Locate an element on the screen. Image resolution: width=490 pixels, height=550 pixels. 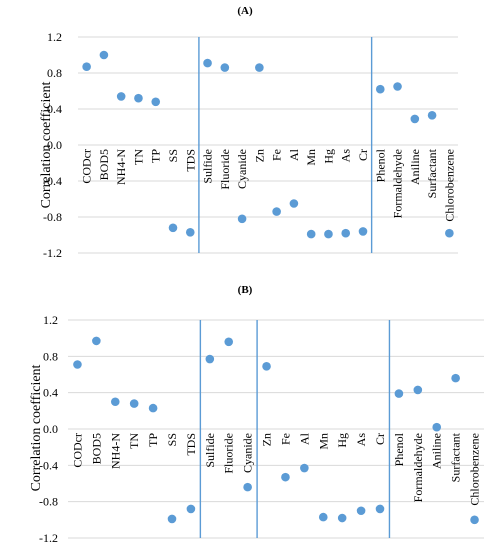
chart-a-title: (A) is located at coordinates (245, 11).